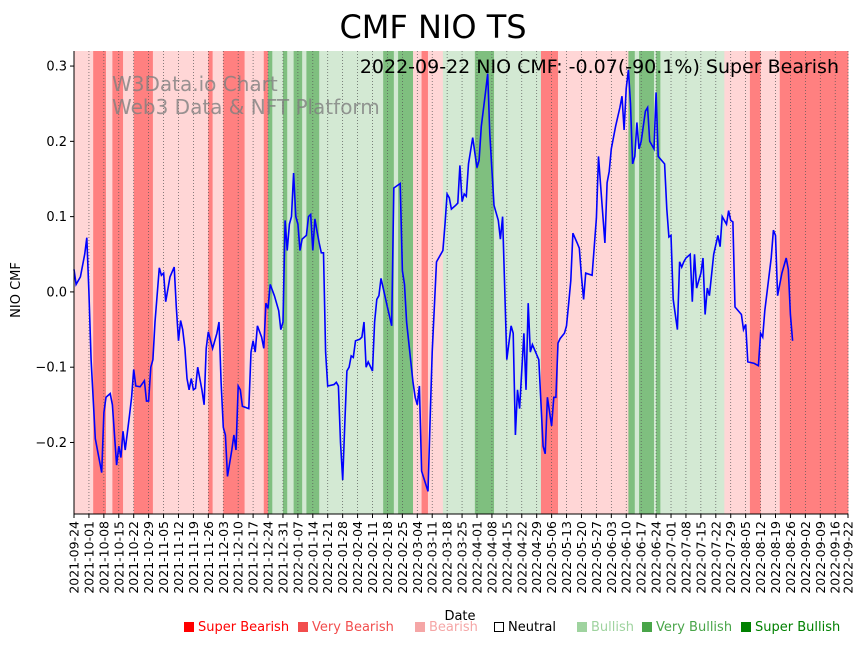 Image resolution: width=867 pixels, height=646 pixels. Describe the element at coordinates (506, 557) in the screenshot. I see `x-tick-label: 2022-04-15` at that location.